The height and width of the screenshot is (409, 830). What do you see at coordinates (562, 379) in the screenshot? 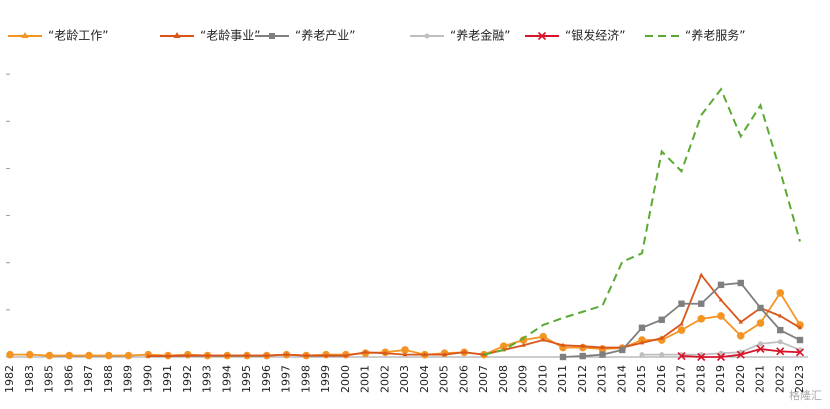
I see `x-tick-label: 2011` at bounding box center [562, 379].